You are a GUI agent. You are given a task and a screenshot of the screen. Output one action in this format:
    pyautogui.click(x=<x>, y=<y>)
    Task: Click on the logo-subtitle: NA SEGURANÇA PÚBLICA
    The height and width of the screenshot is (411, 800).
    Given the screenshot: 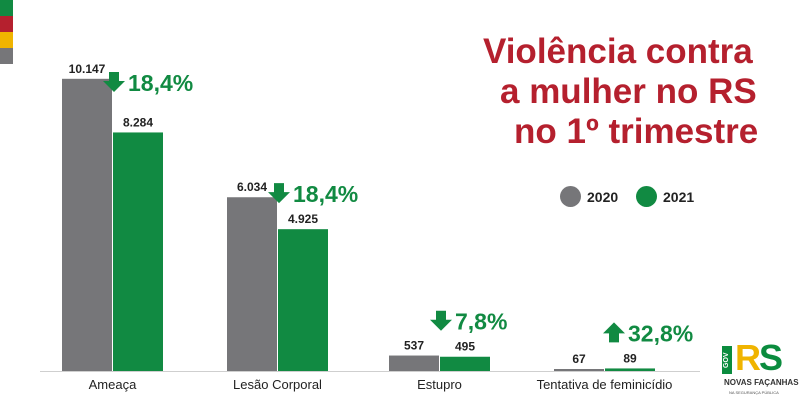 What is the action you would take?
    pyautogui.click(x=754, y=392)
    